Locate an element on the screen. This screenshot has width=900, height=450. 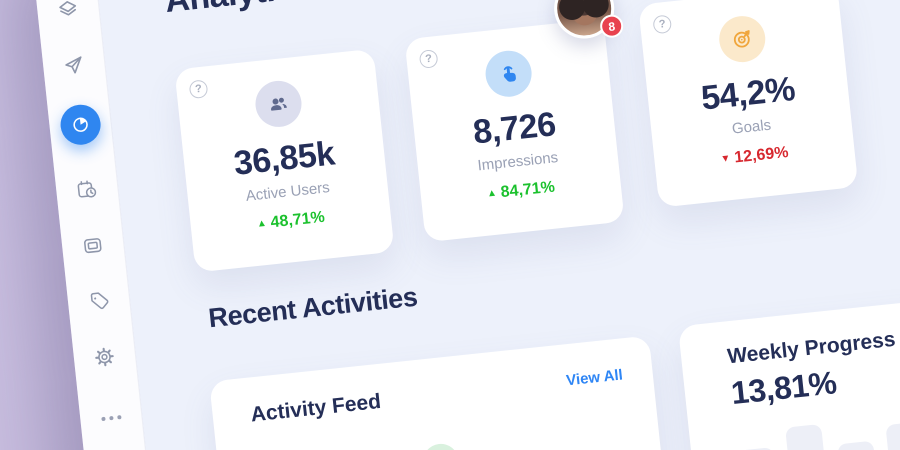
send-icon is located at coordinates (74, 65).